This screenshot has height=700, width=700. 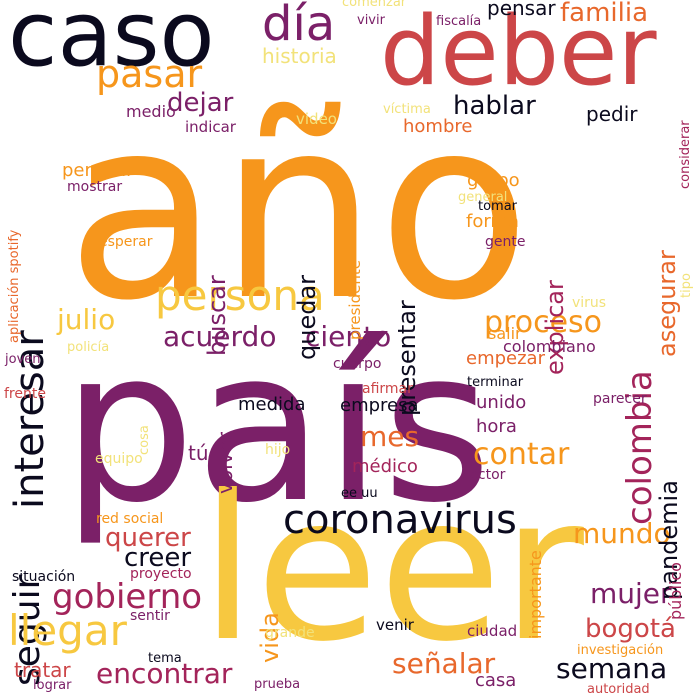 What do you see at coordinates (150, 616) in the screenshot?
I see `word-sentir: sentir` at bounding box center [150, 616].